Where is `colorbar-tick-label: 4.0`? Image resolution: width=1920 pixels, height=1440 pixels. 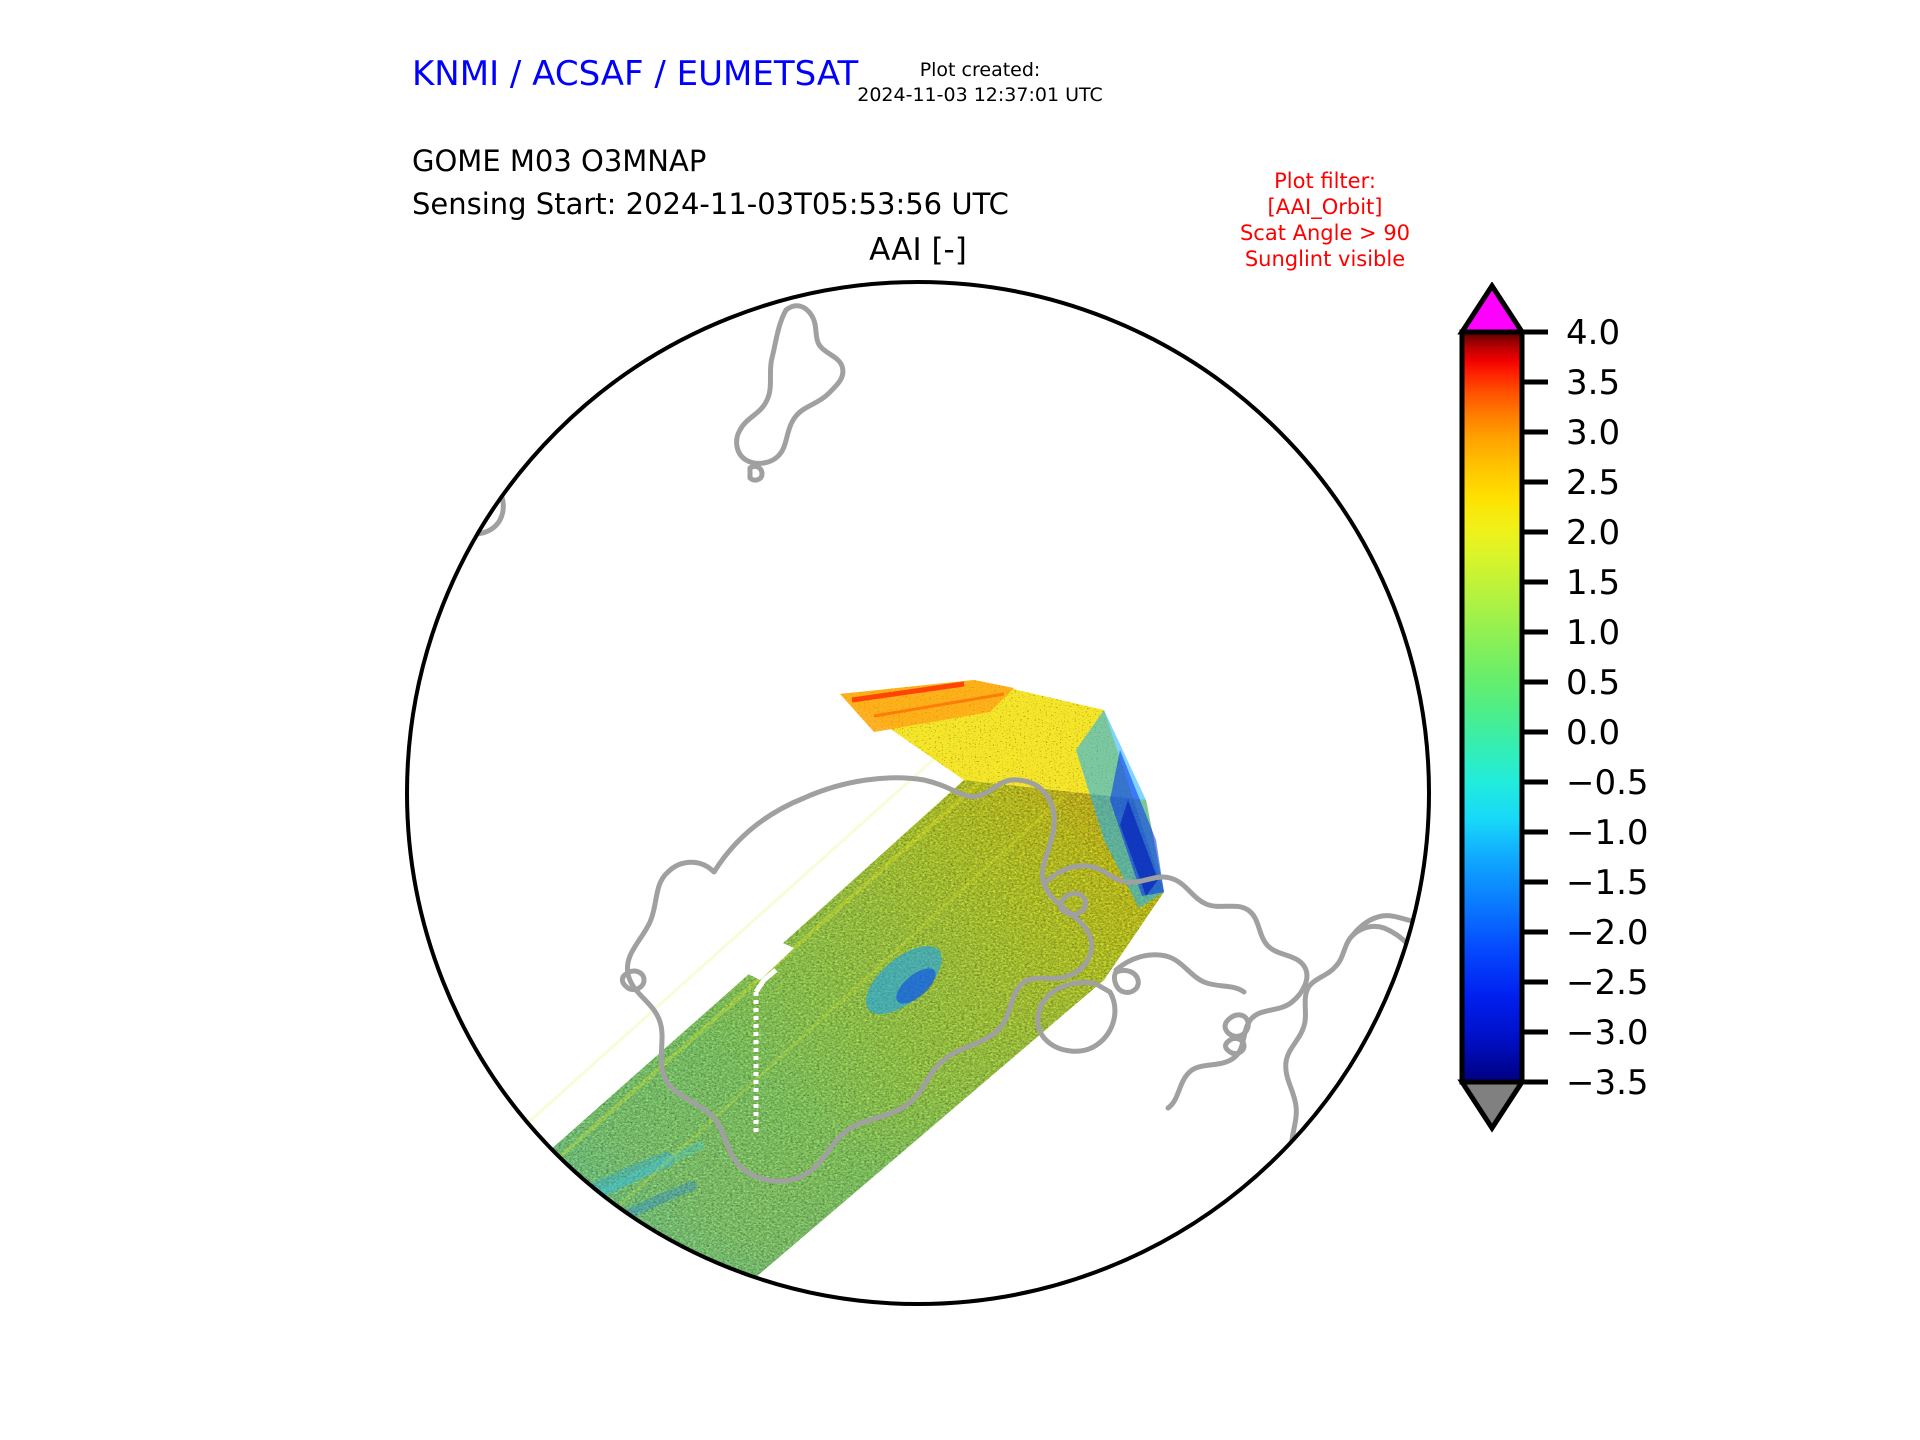 colorbar-tick-label: 4.0 is located at coordinates (1593, 333).